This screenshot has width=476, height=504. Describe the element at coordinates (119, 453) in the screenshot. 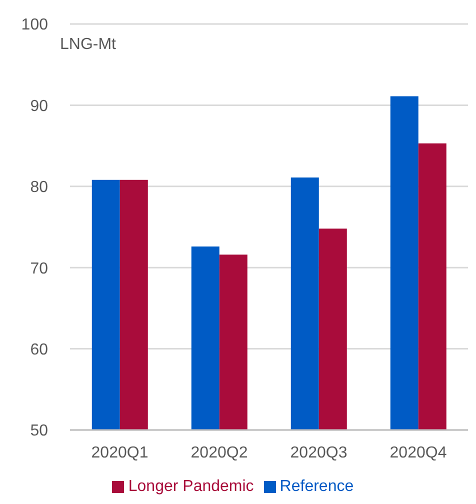

I see `x-tick-label: 2020Q1` at that location.